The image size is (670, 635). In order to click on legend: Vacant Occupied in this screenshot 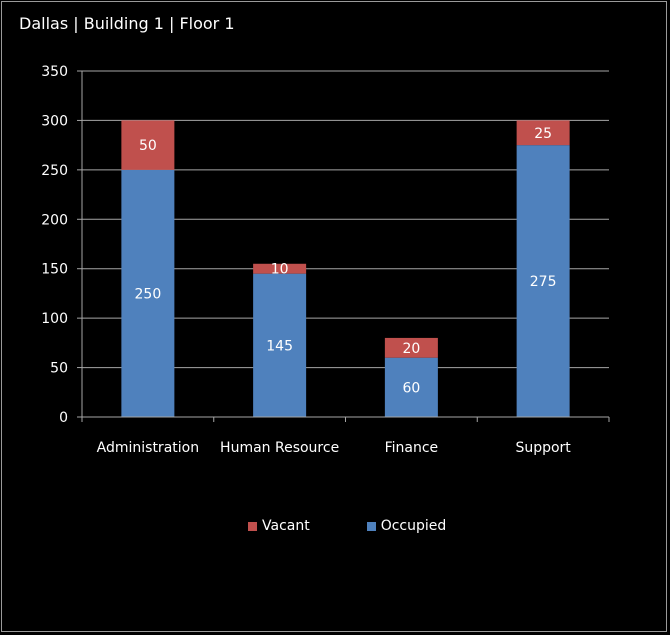, I will do `click(375, 526)`.